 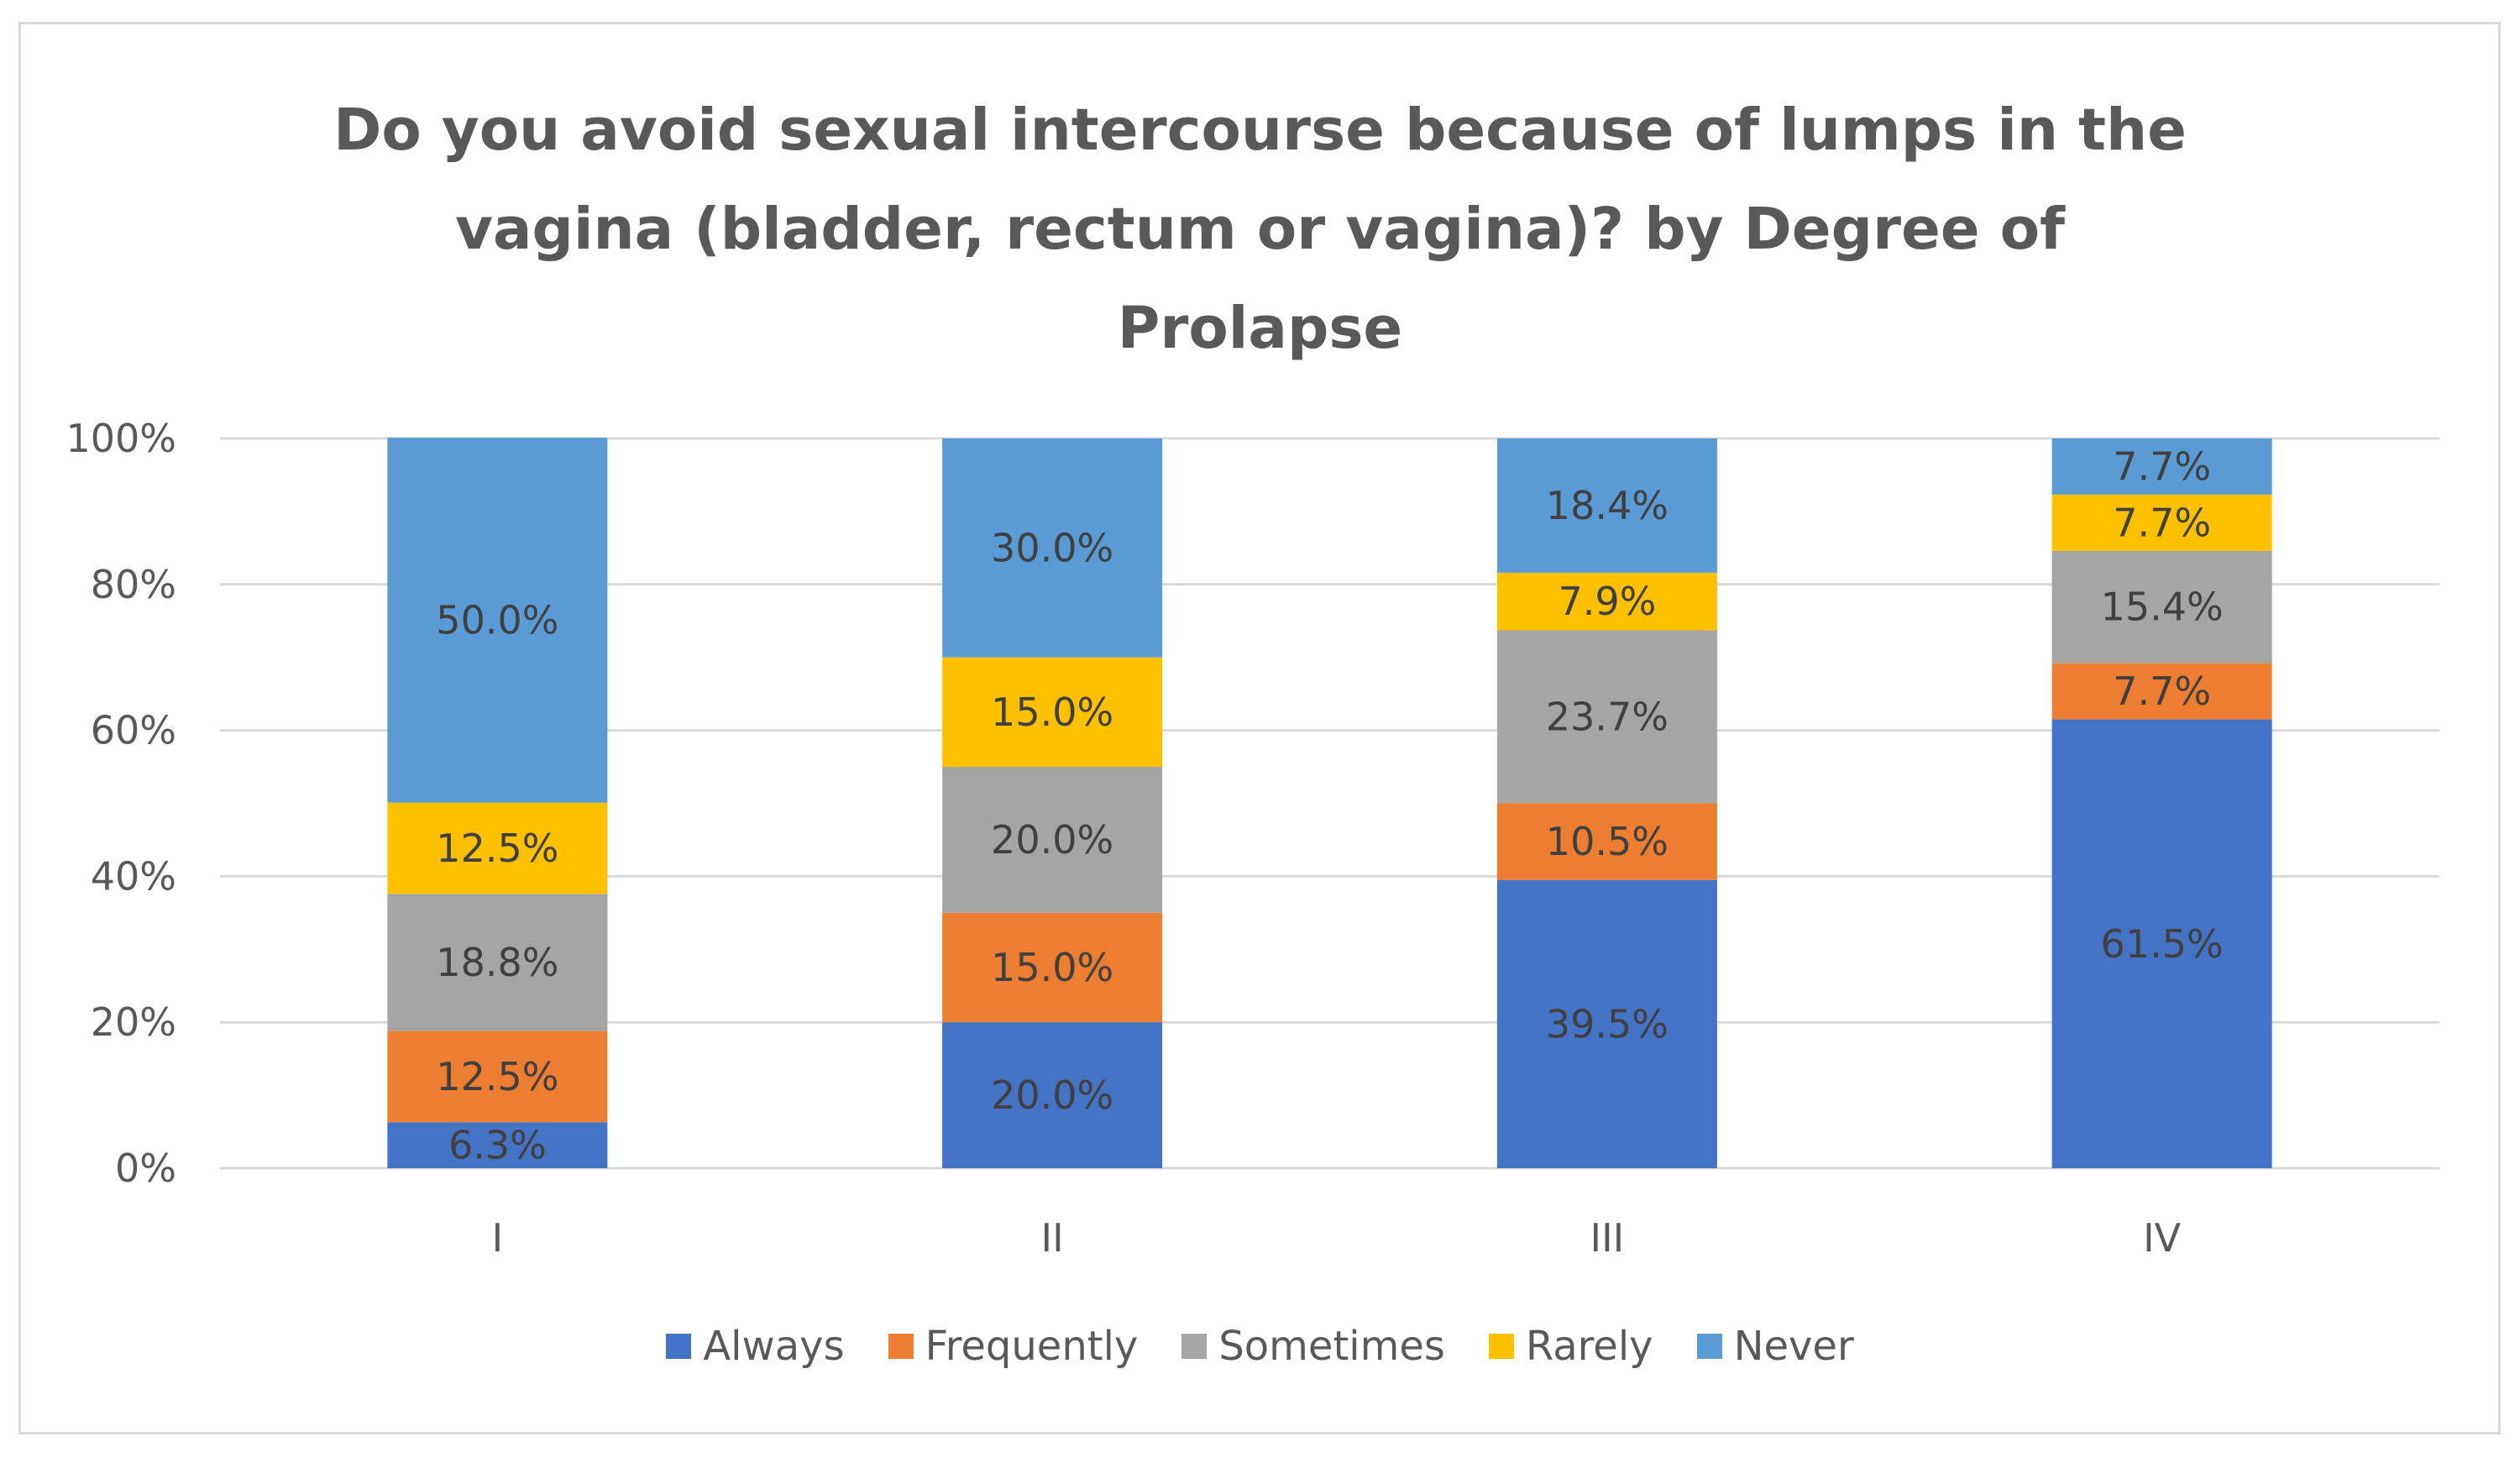 I want to click on legend-item-frequently: Frequently, so click(x=1014, y=1346).